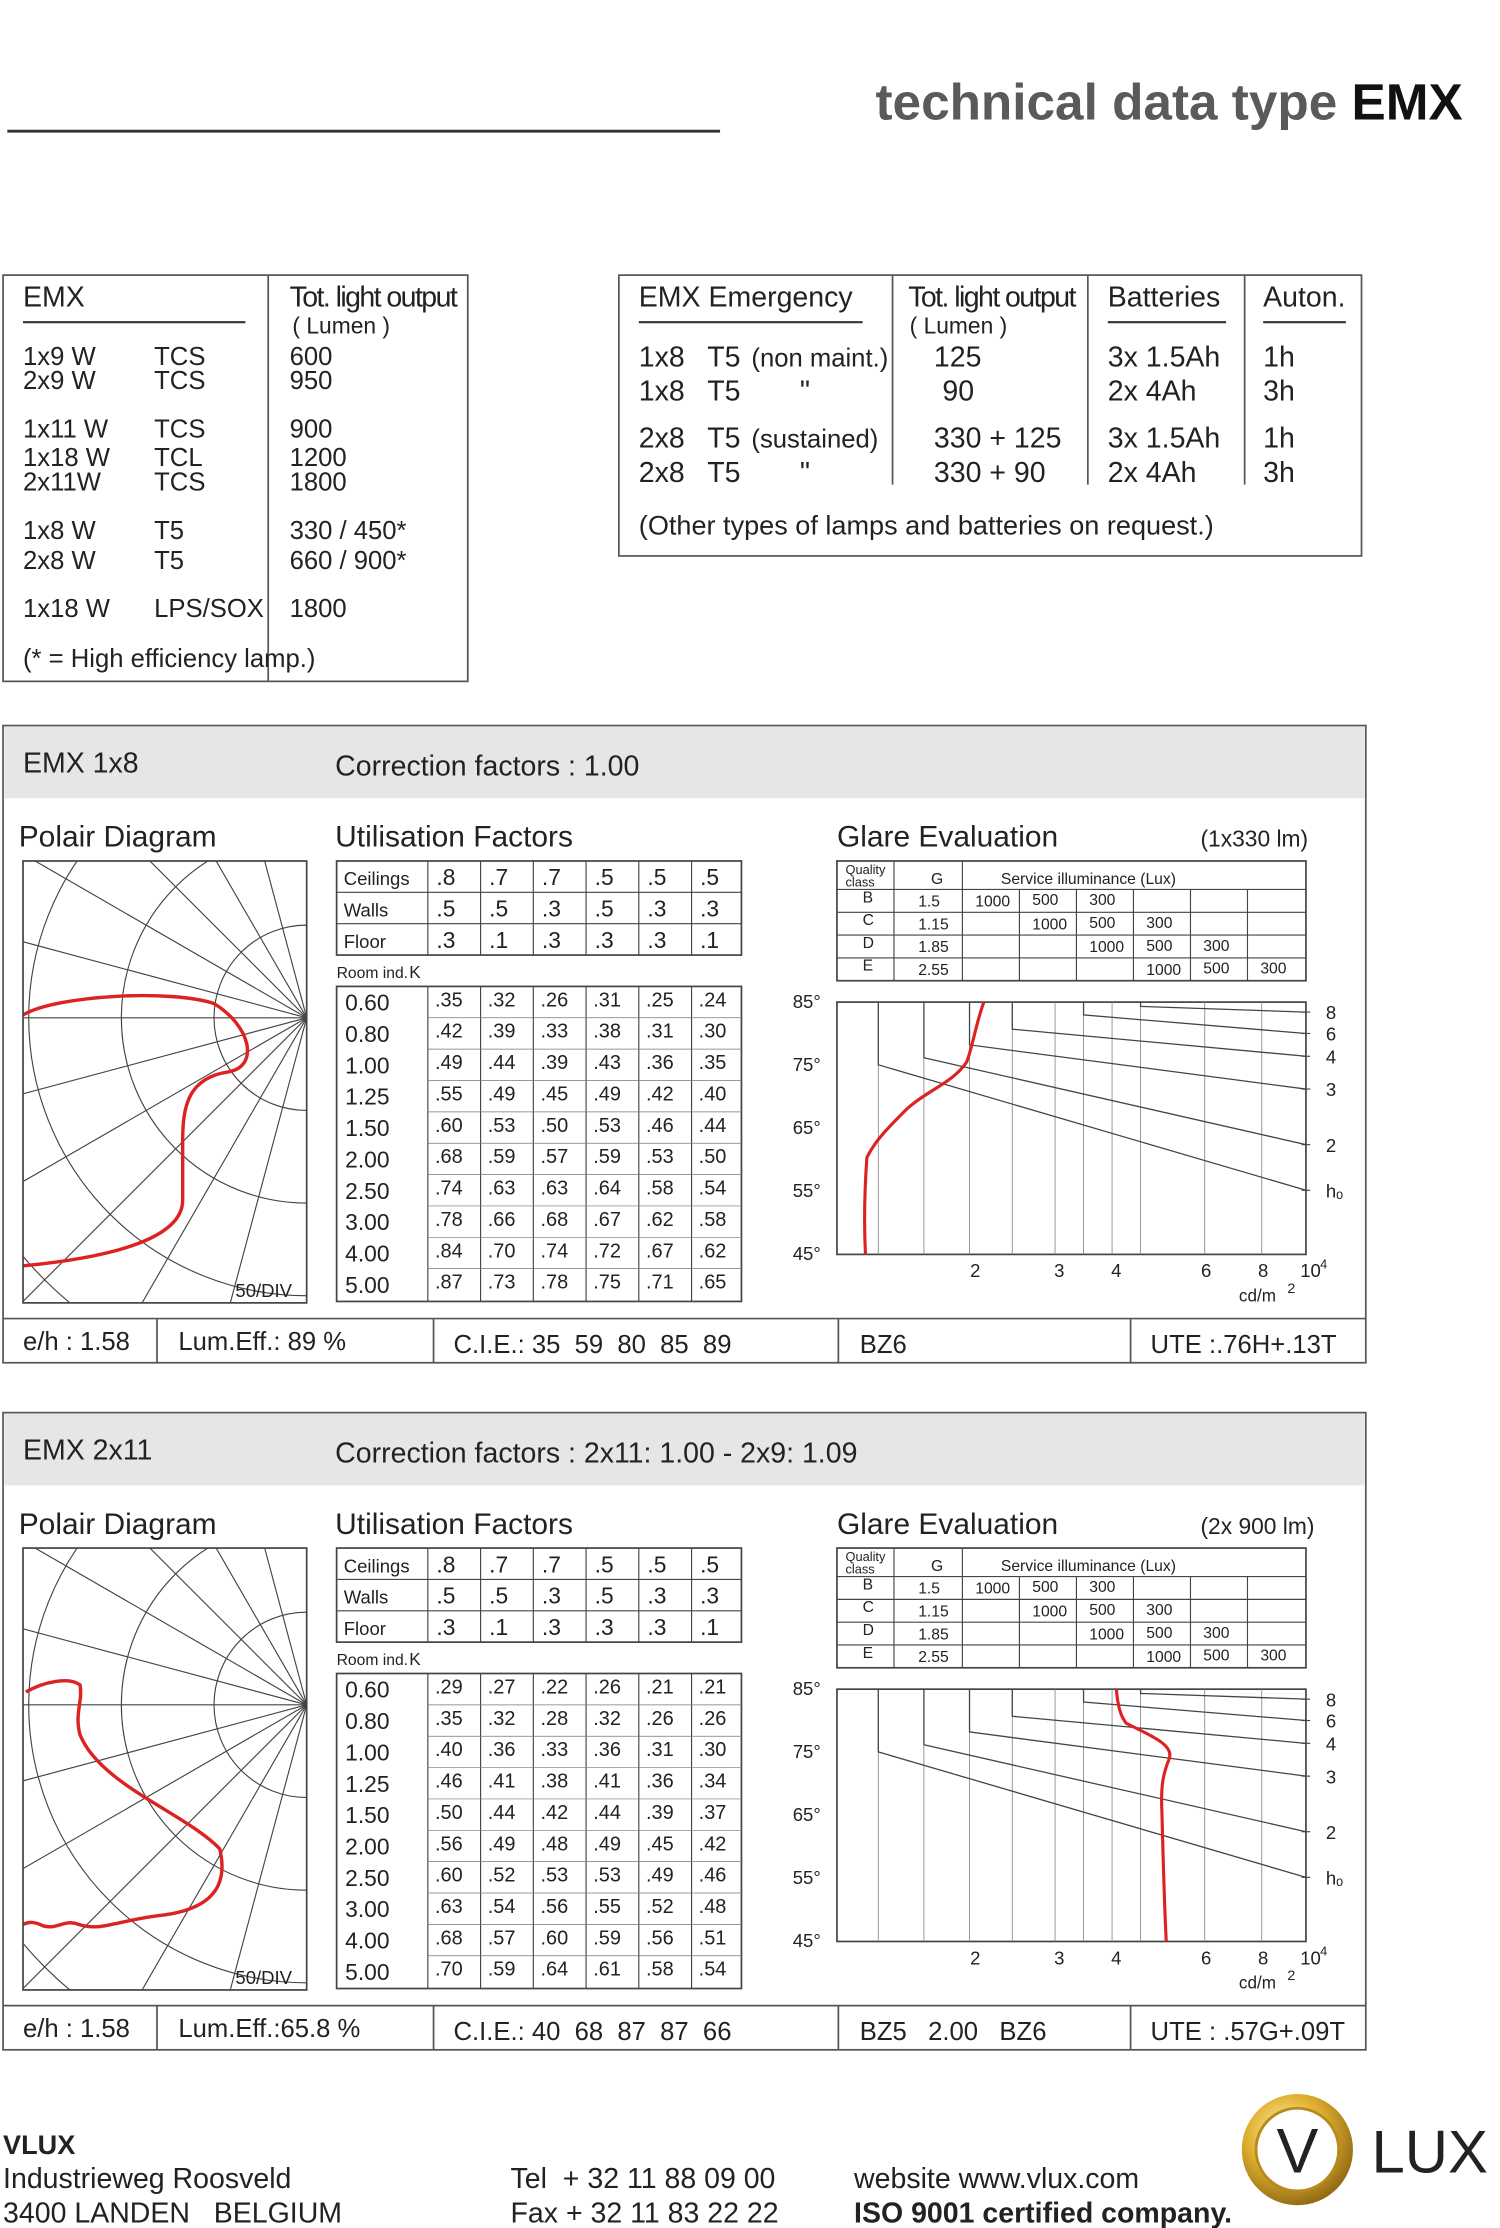  What do you see at coordinates (660, 1876) in the screenshot?
I see `util-factor: .49` at bounding box center [660, 1876].